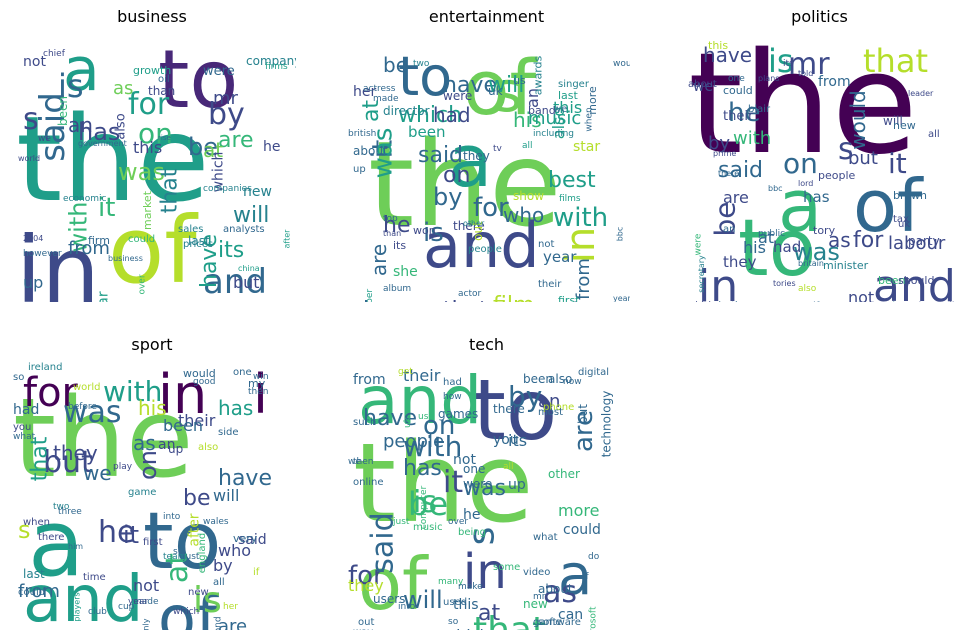  Describe the element at coordinates (50, 393) in the screenshot. I see `cloud-word: for` at that location.